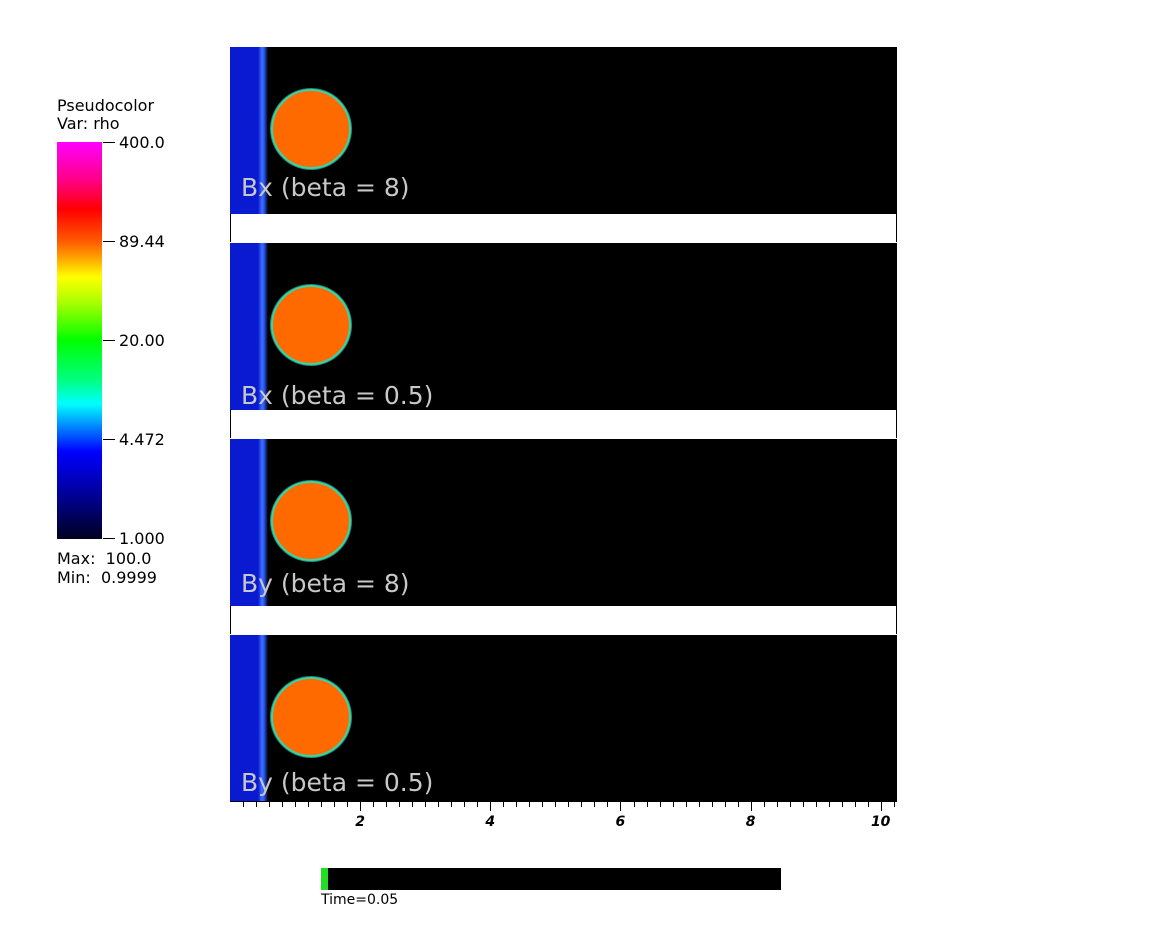 The width and height of the screenshot is (1149, 943). What do you see at coordinates (337, 782) in the screenshot?
I see `panel-label: By (beta = 0.5)` at bounding box center [337, 782].